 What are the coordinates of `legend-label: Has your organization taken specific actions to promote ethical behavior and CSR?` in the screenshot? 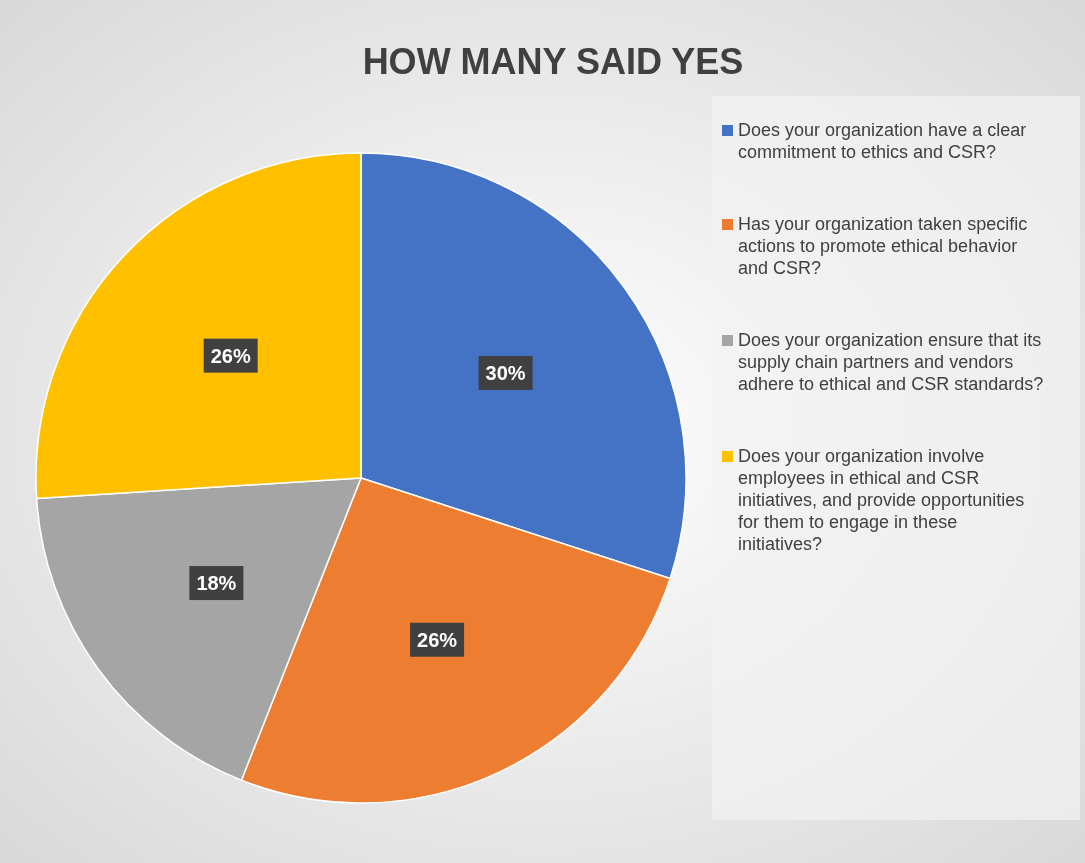 It's located at (883, 246).